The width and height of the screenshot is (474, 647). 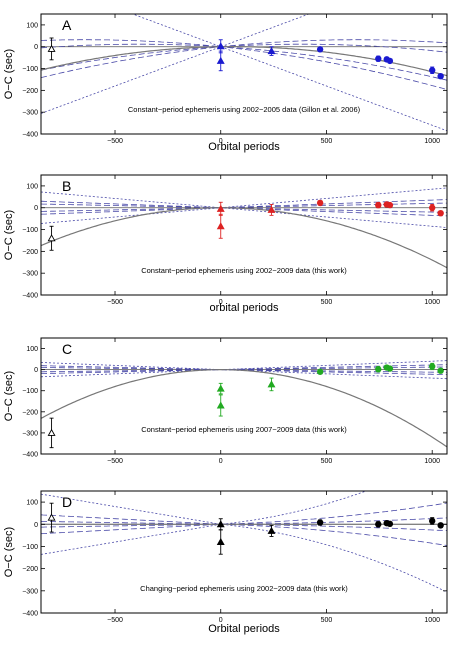 I want to click on x-axis-title: Orbital periods, so click(x=244, y=147).